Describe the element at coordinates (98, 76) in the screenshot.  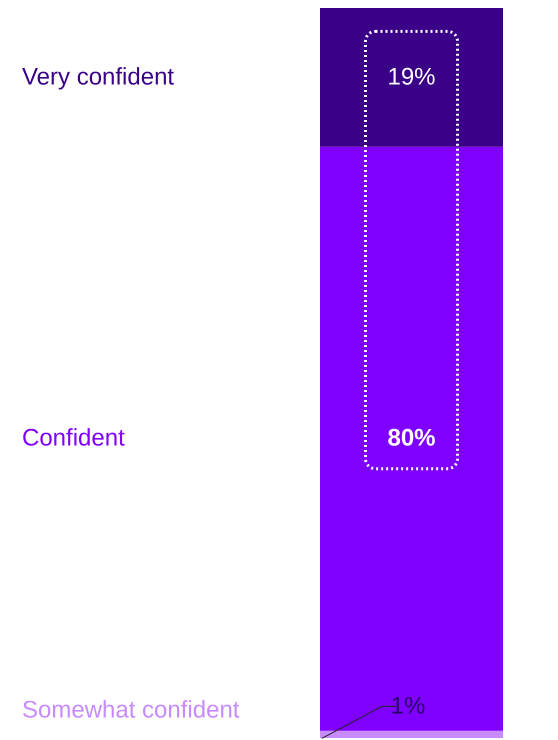
I see `text: Very confident` at that location.